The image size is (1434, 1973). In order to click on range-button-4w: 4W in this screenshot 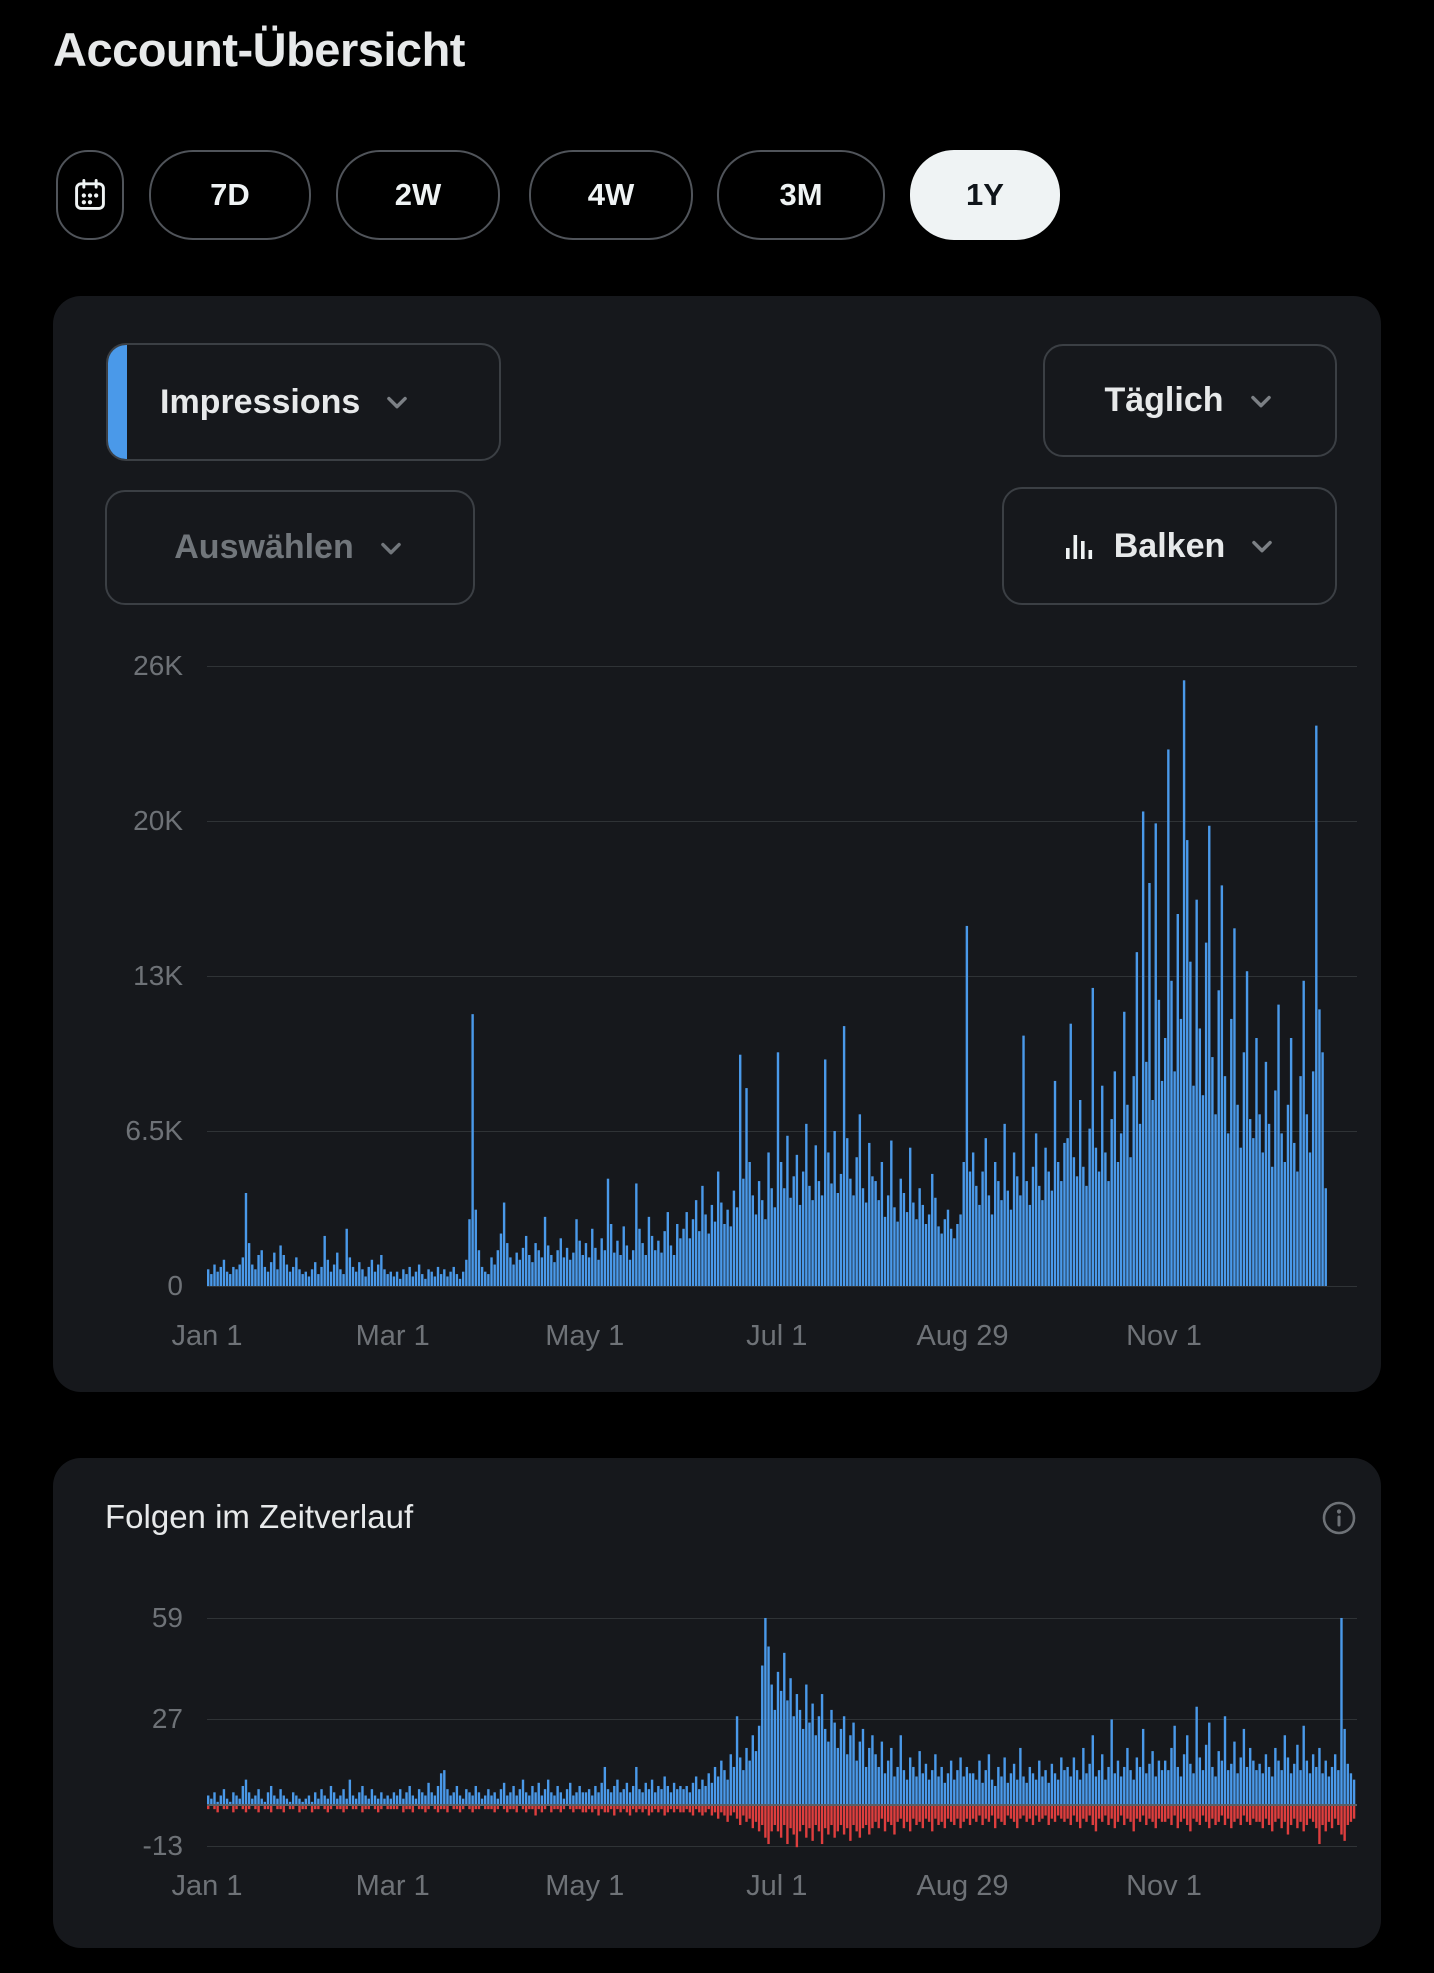, I will do `click(611, 195)`.